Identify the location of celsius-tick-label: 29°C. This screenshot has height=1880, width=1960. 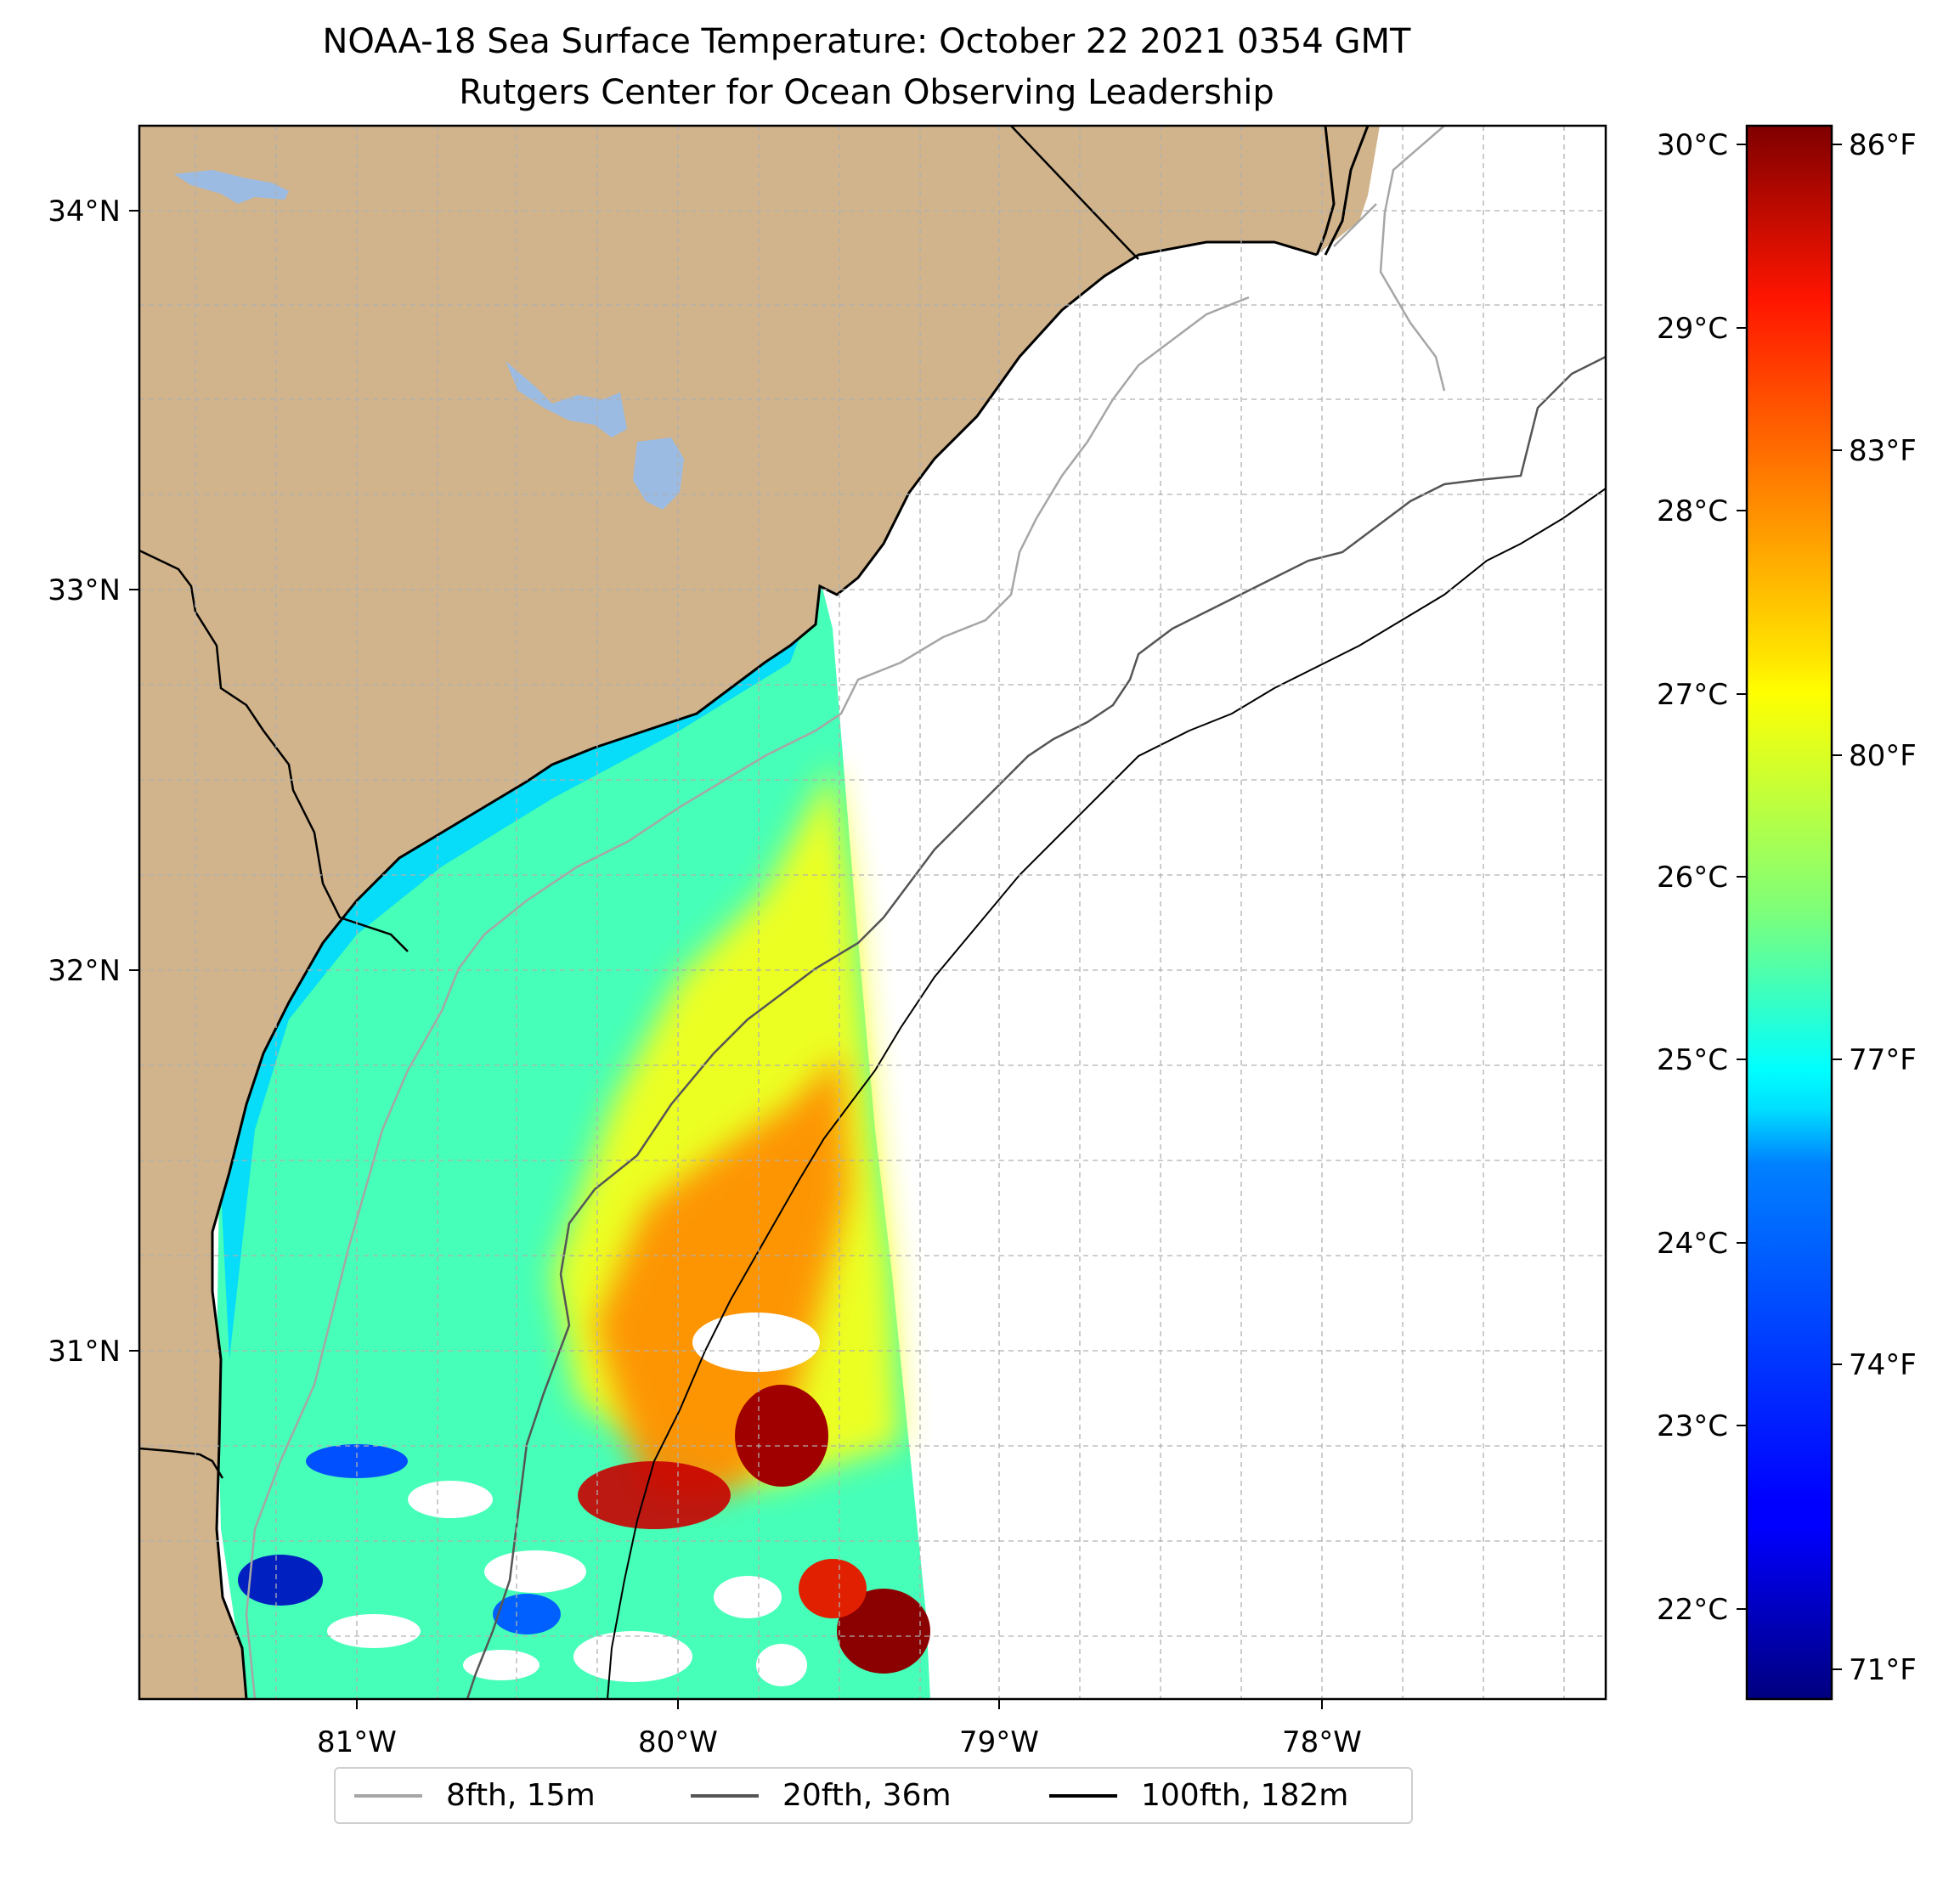
(1693, 329).